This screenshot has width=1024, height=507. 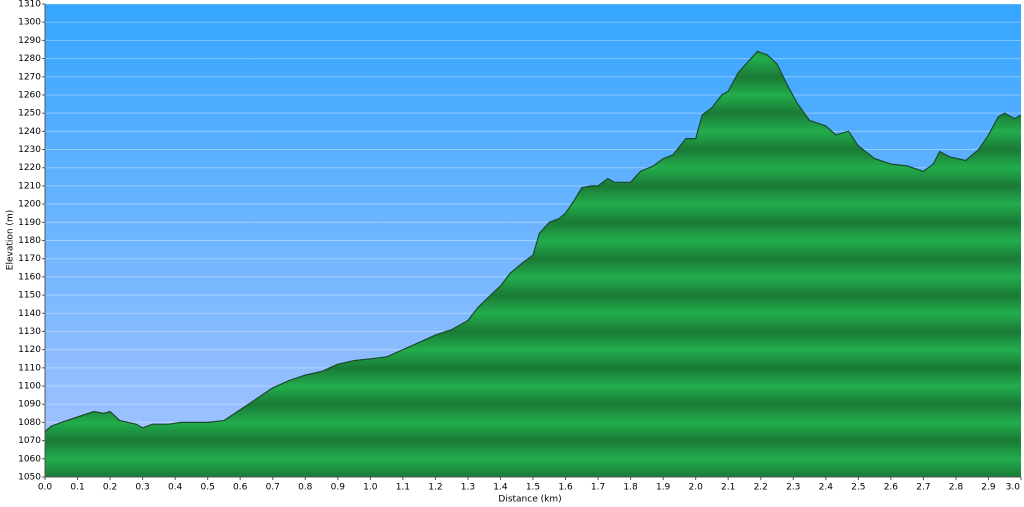 What do you see at coordinates (988, 488) in the screenshot?
I see `x-tick-label: 2.9` at bounding box center [988, 488].